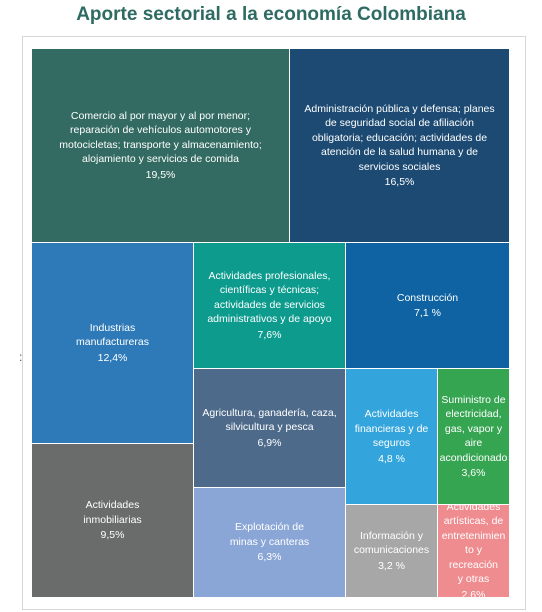 This screenshot has height=612, width=542. I want to click on treemap-tile: Actividades inmobiliarias 9,5%, so click(112, 520).